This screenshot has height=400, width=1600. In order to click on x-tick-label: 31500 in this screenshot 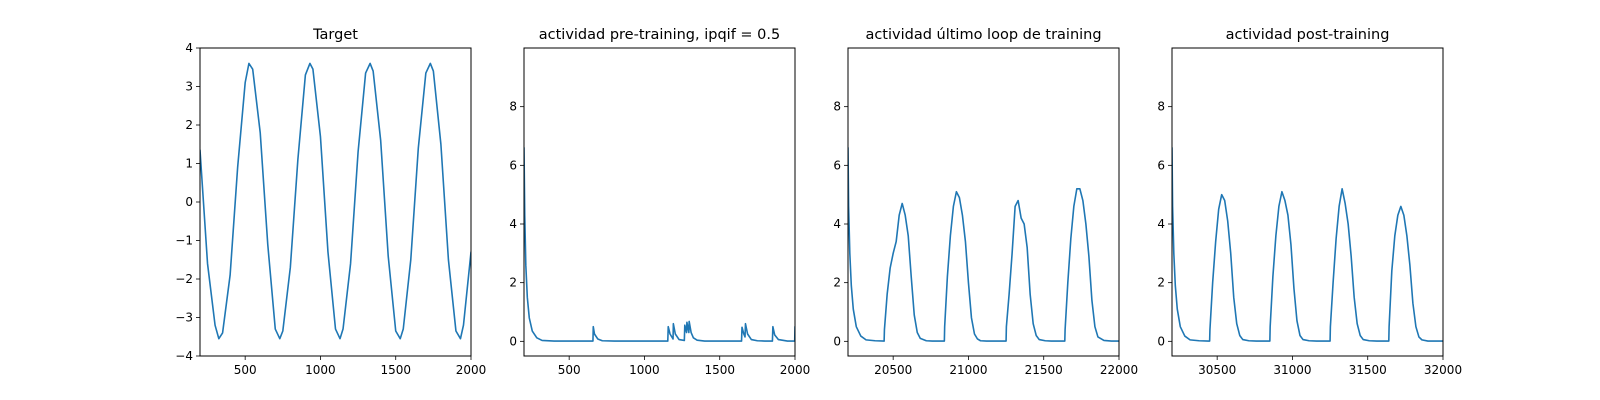, I will do `click(1368, 370)`.